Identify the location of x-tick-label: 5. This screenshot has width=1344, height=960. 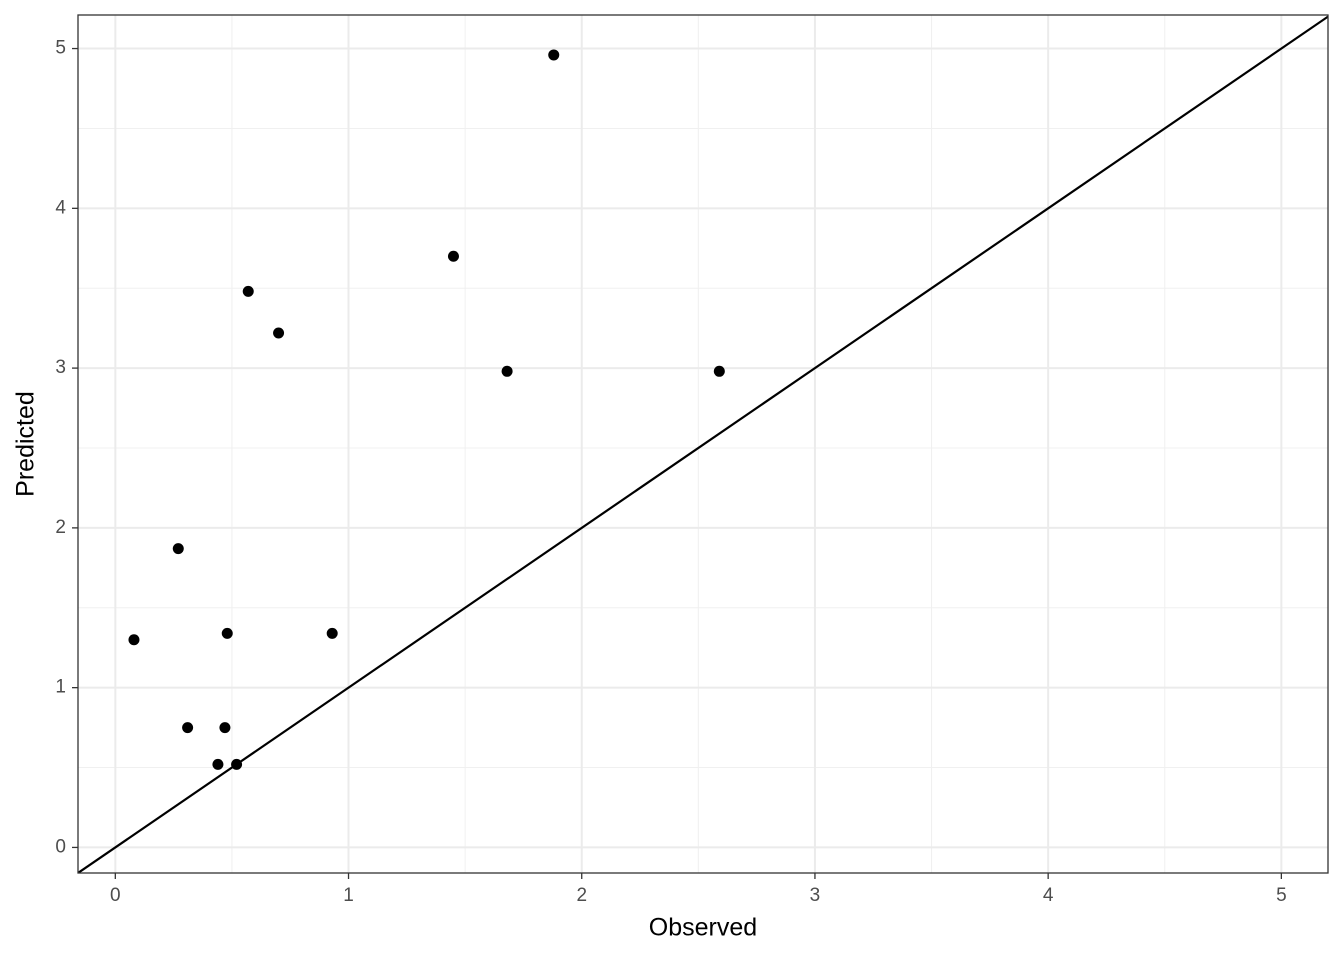
(1281, 895).